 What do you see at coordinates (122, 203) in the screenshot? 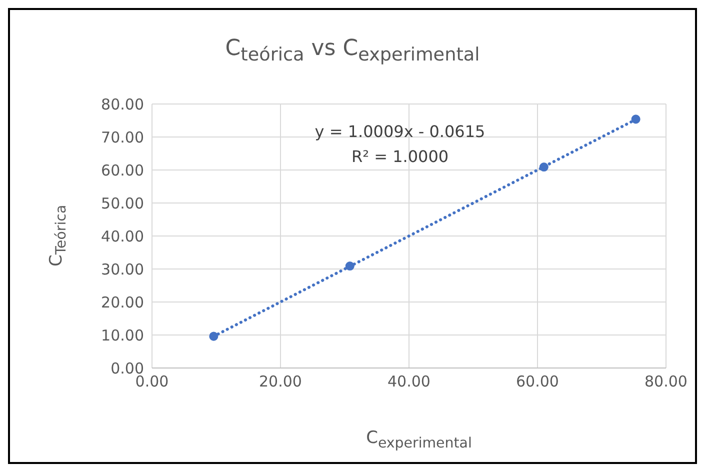
I see `y-tick-label: 50.00` at bounding box center [122, 203].